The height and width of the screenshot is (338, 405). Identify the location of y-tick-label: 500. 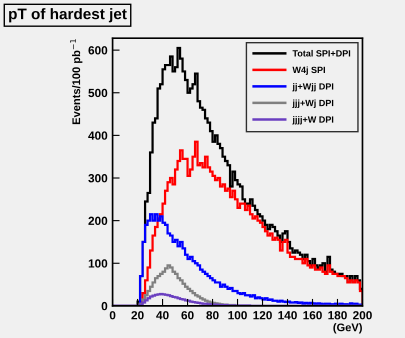
(98, 93).